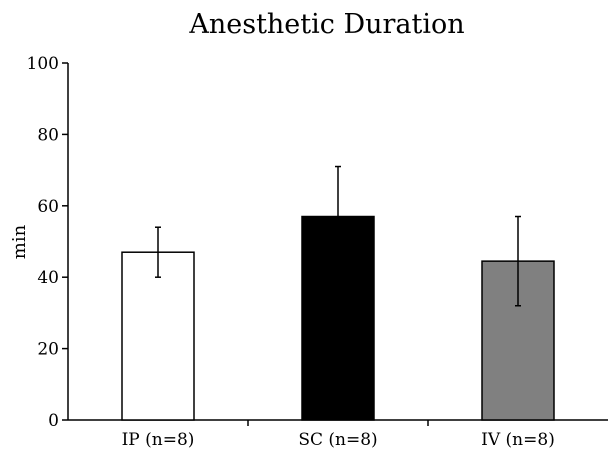  I want to click on y-tick-label: 100, so click(43, 64).